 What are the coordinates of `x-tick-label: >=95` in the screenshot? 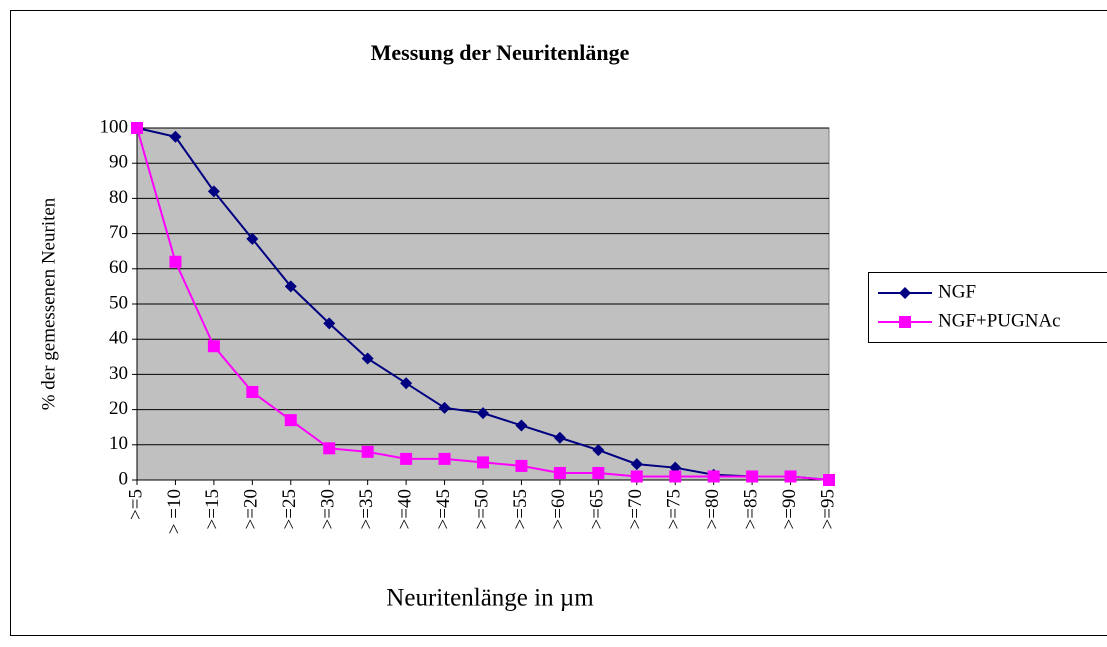 It's located at (827, 509).